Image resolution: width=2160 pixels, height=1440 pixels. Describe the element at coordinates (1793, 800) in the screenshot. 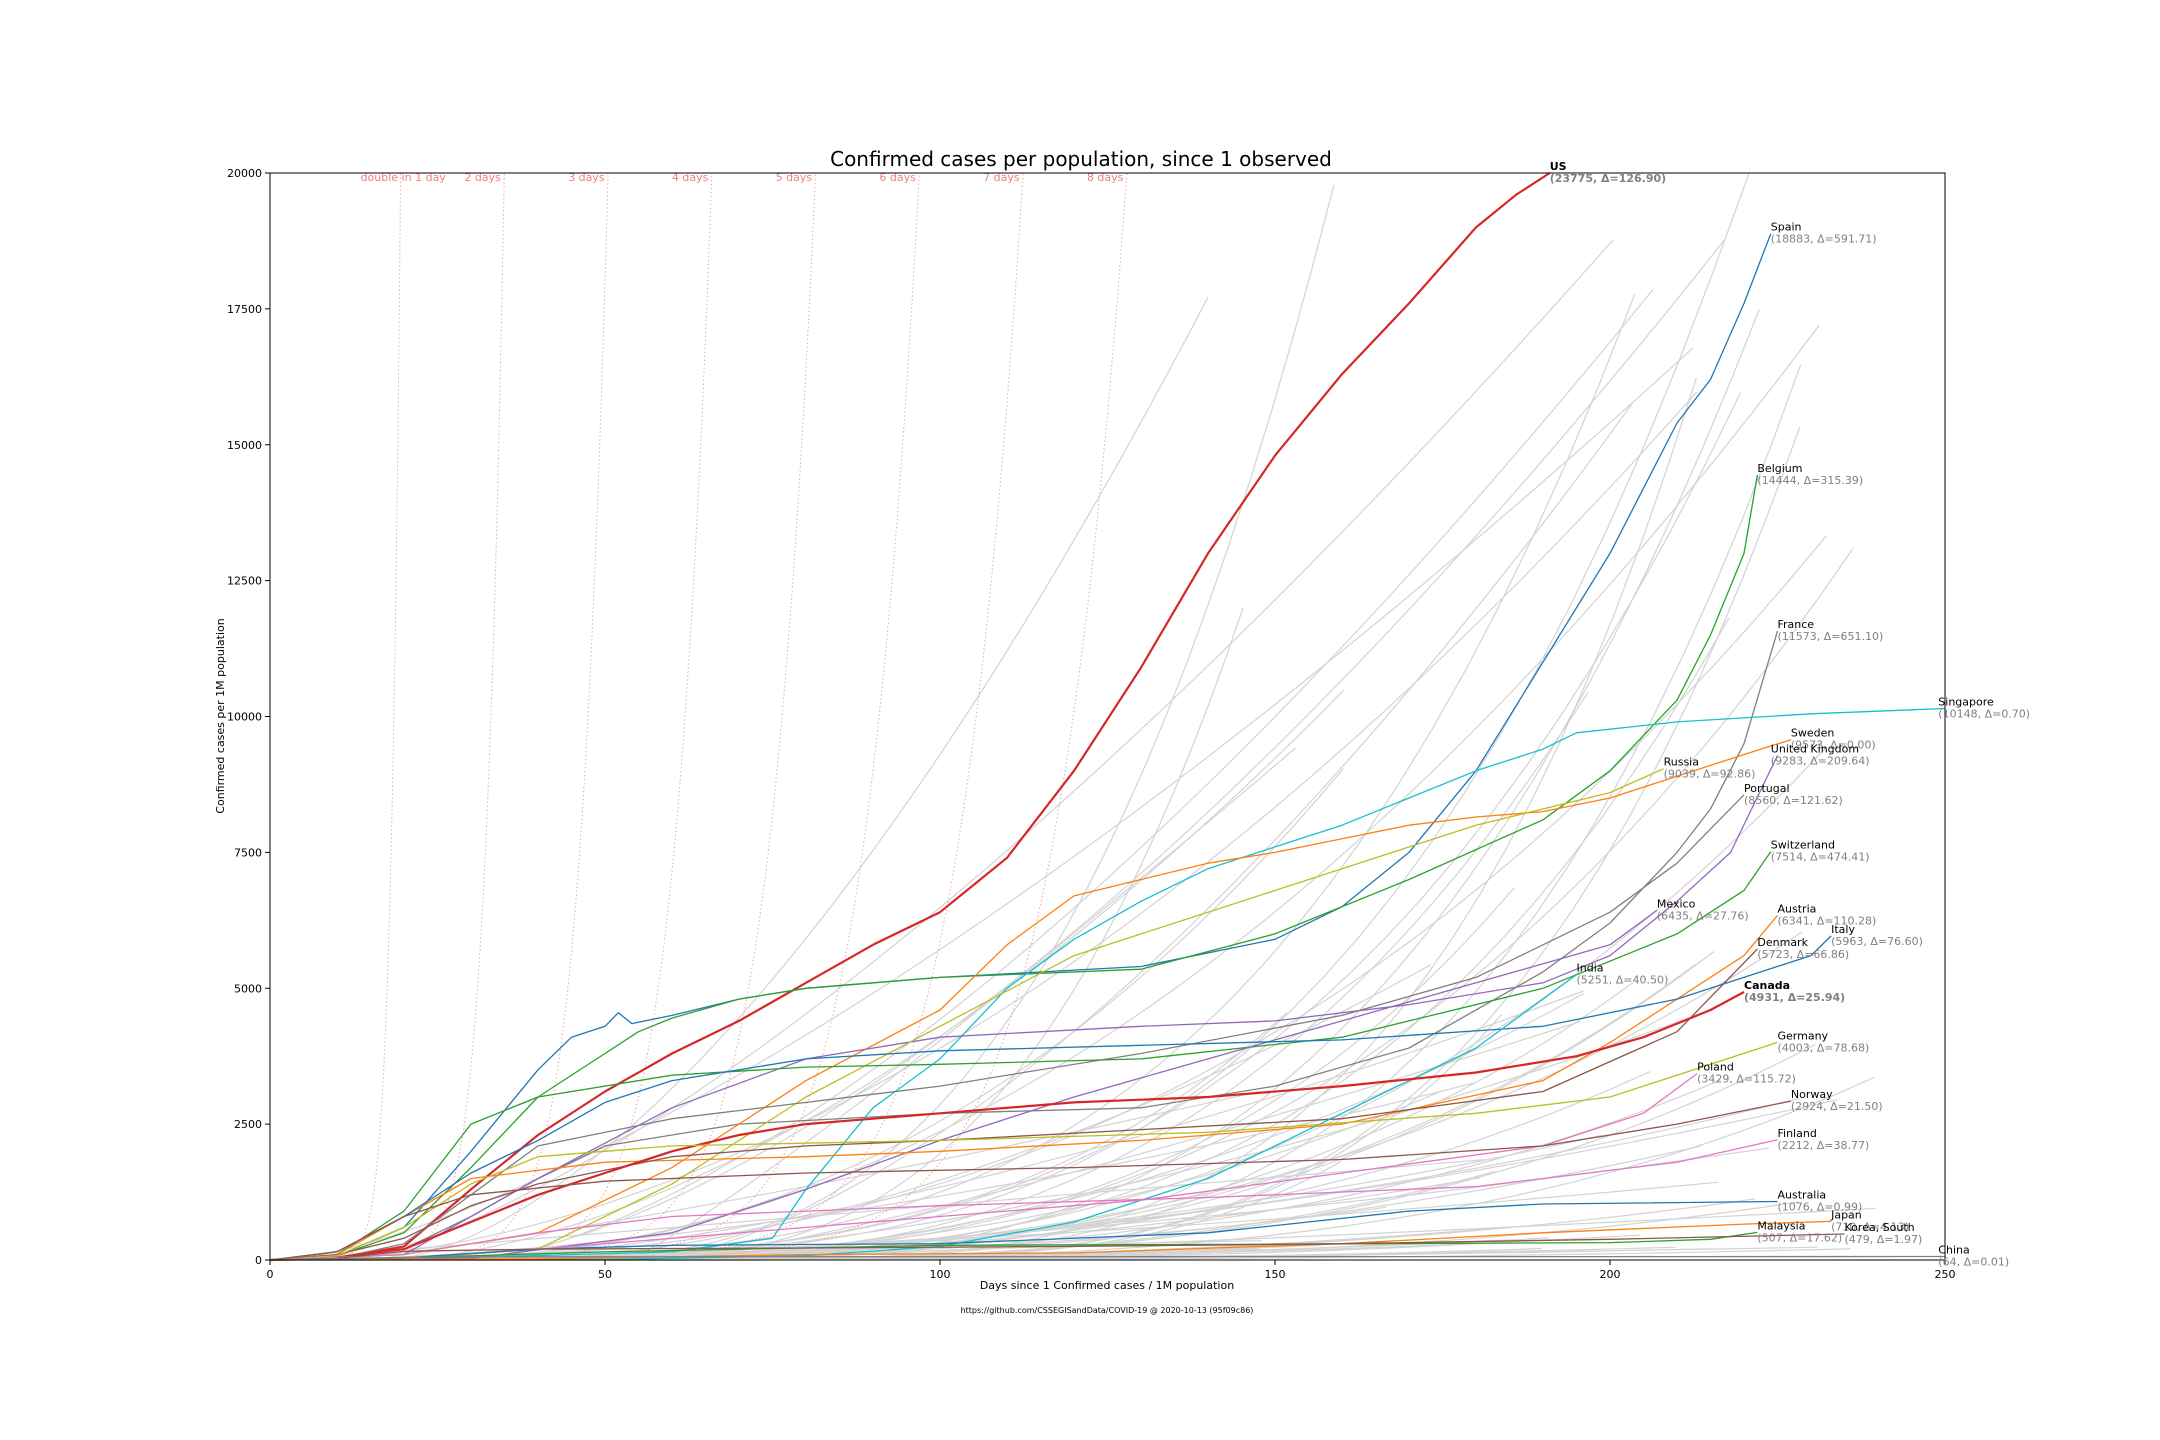

I see `series-label-value: (8560, Δ=121.62)` at that location.